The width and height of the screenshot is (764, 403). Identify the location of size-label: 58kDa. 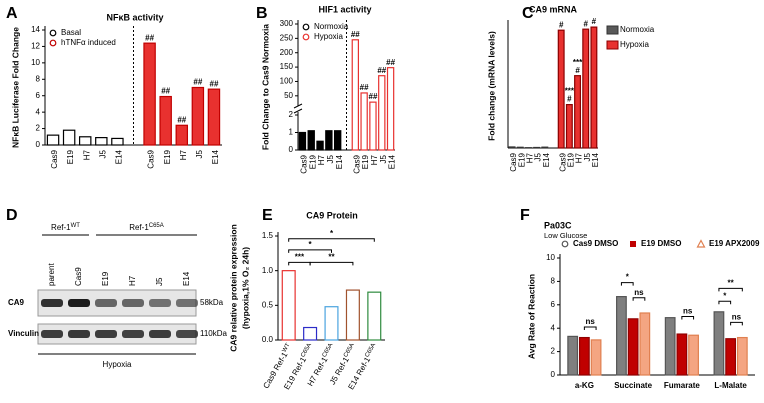
(212, 302).